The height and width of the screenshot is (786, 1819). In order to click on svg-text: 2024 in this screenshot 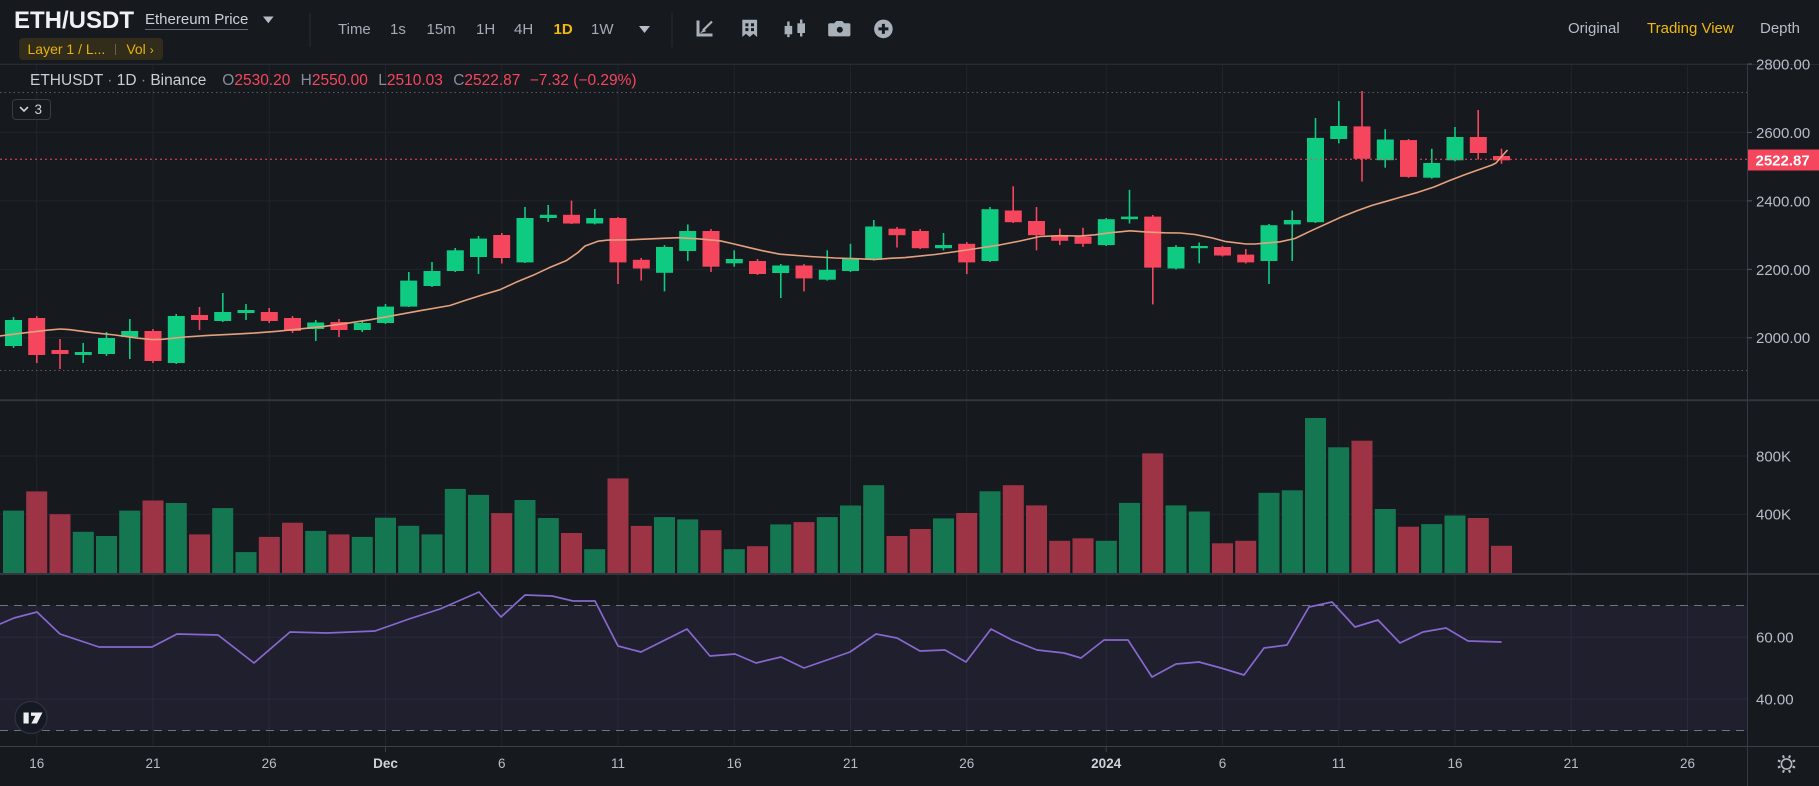, I will do `click(1106, 763)`.